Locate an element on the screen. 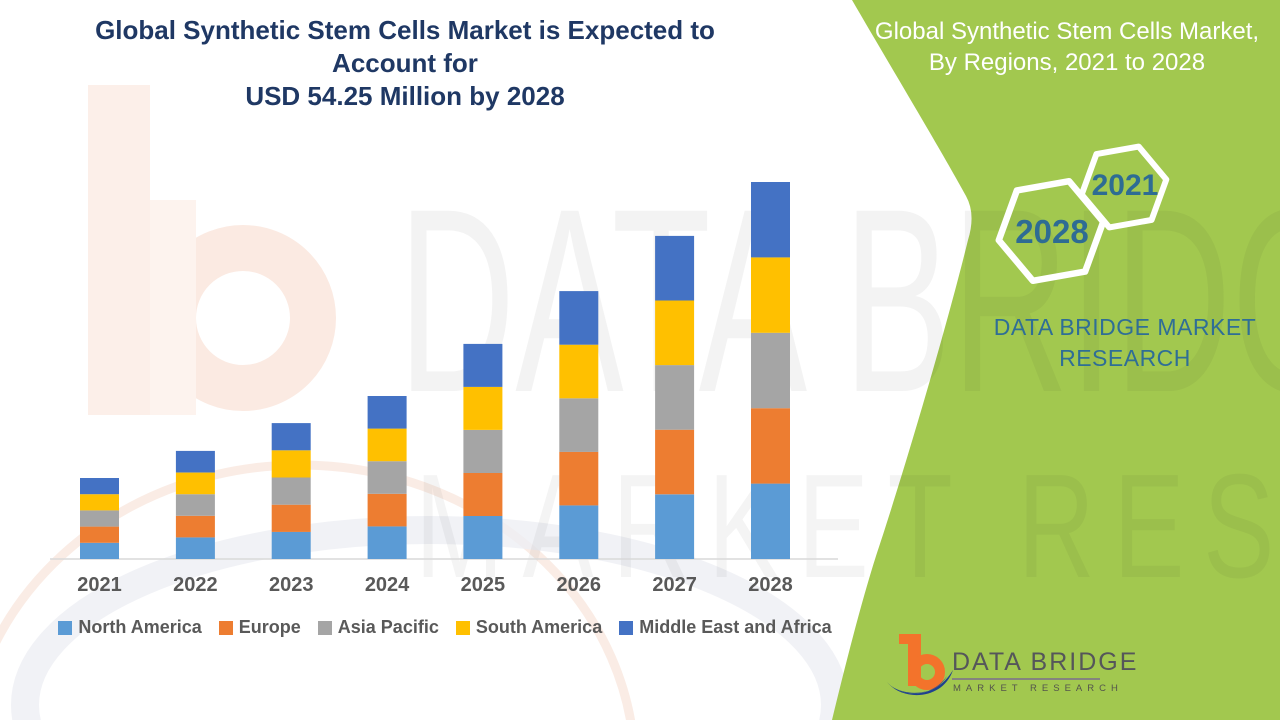 This screenshot has height=720, width=1280. panel-title-line1: Global Synthetic Stem Cells Market, is located at coordinates (1067, 31).